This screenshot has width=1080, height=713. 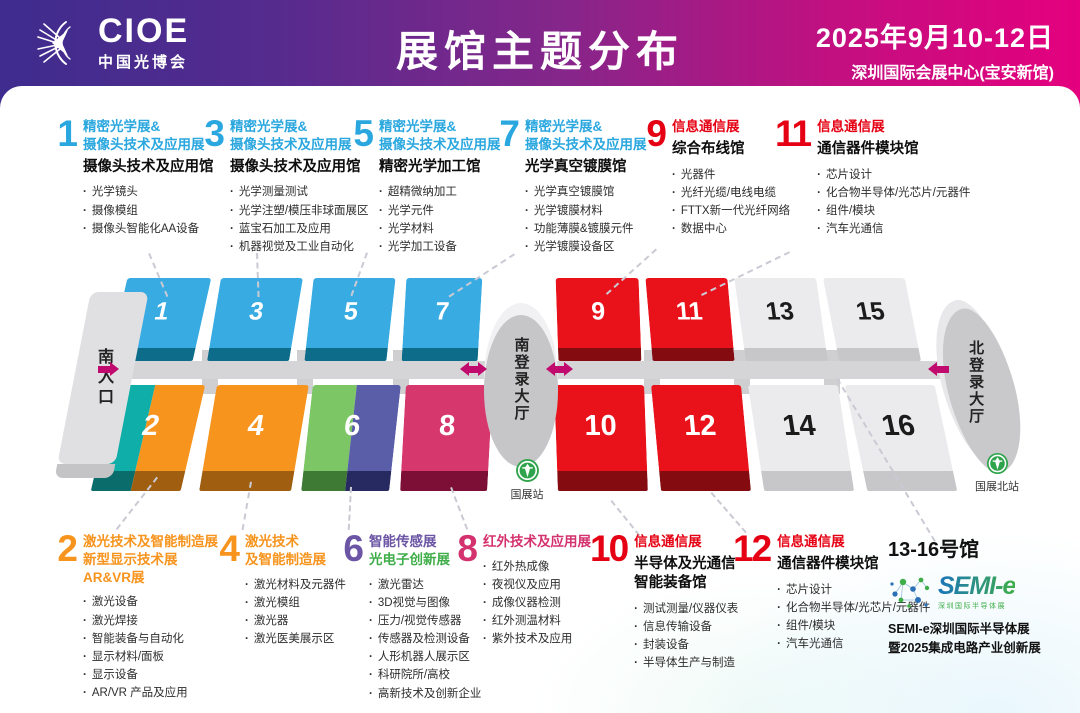 What do you see at coordinates (731, 211) in the screenshot?
I see `bullet-item: FTTX新一代光纤网络` at bounding box center [731, 211].